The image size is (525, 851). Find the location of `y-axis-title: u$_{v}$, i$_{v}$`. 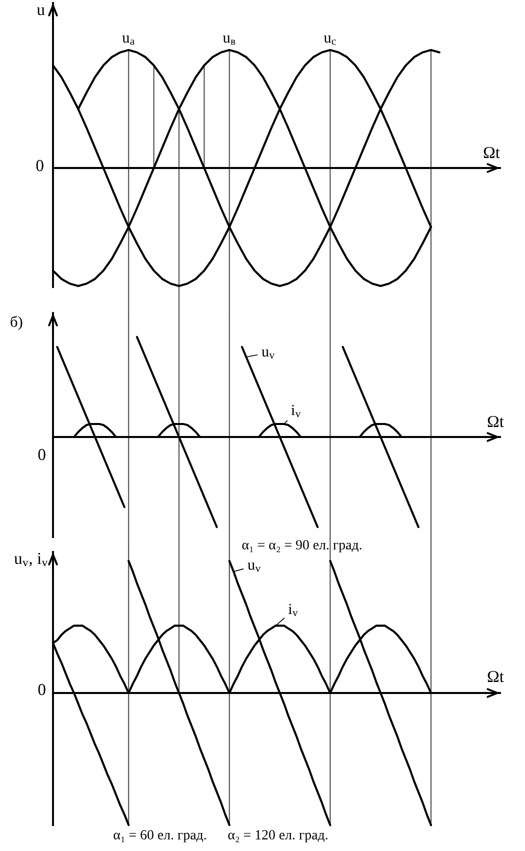

y-axis-title: u$_{v}$, i$_{v}$ is located at coordinates (31, 559).